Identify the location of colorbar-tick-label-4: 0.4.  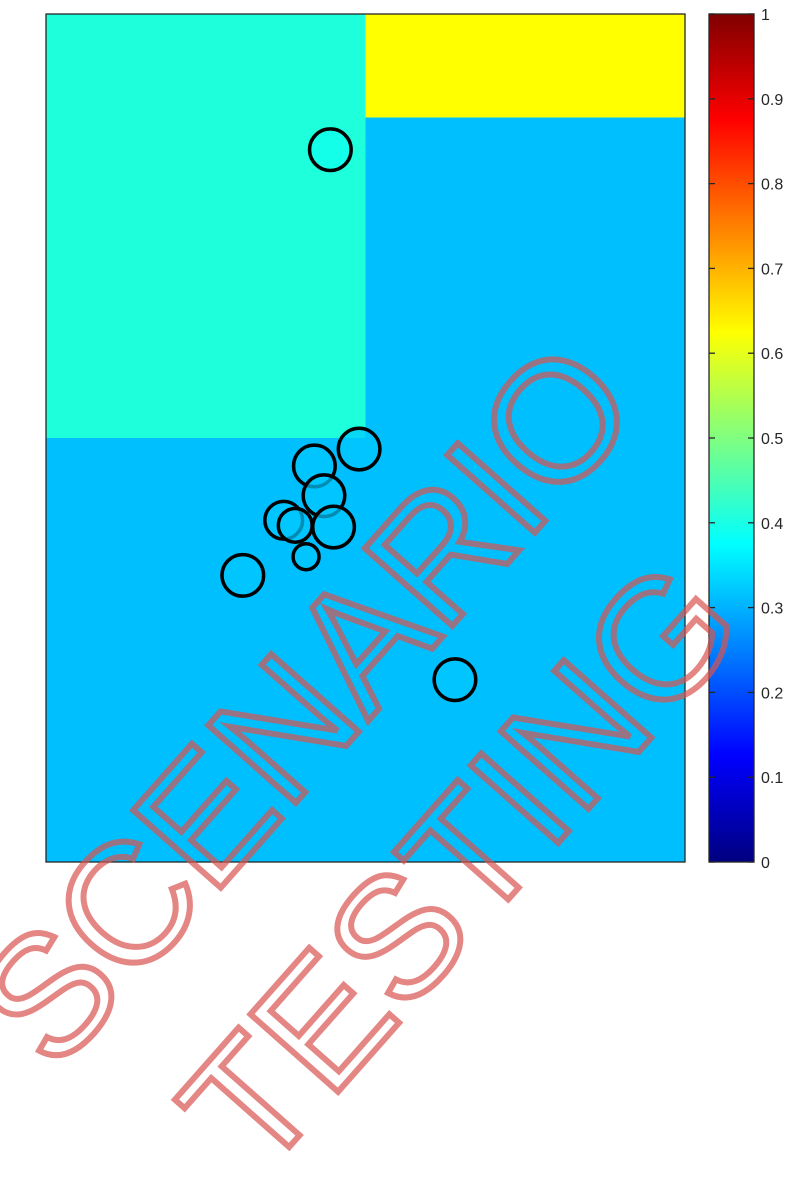
(772, 524).